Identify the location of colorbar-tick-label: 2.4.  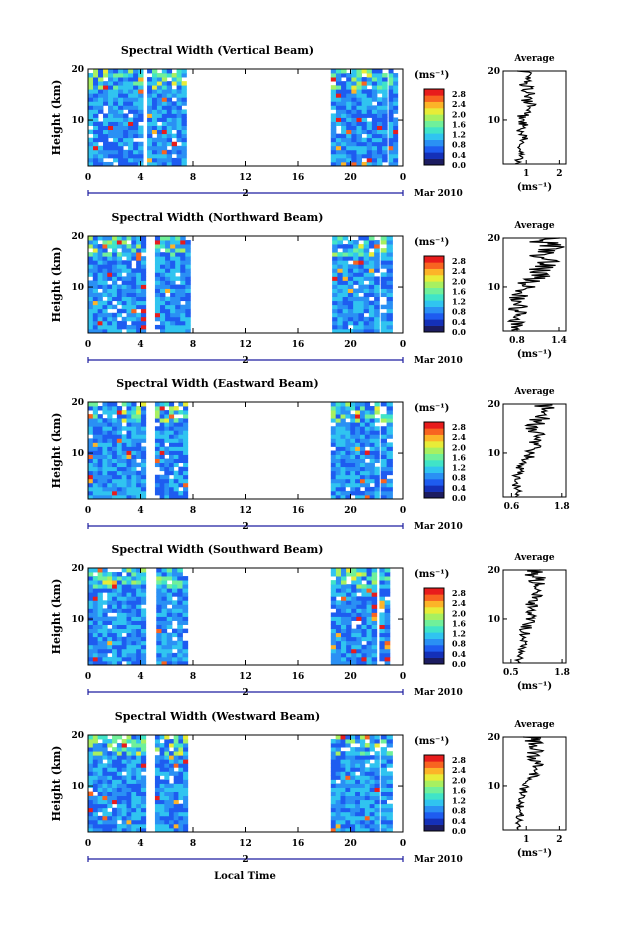
(459, 104).